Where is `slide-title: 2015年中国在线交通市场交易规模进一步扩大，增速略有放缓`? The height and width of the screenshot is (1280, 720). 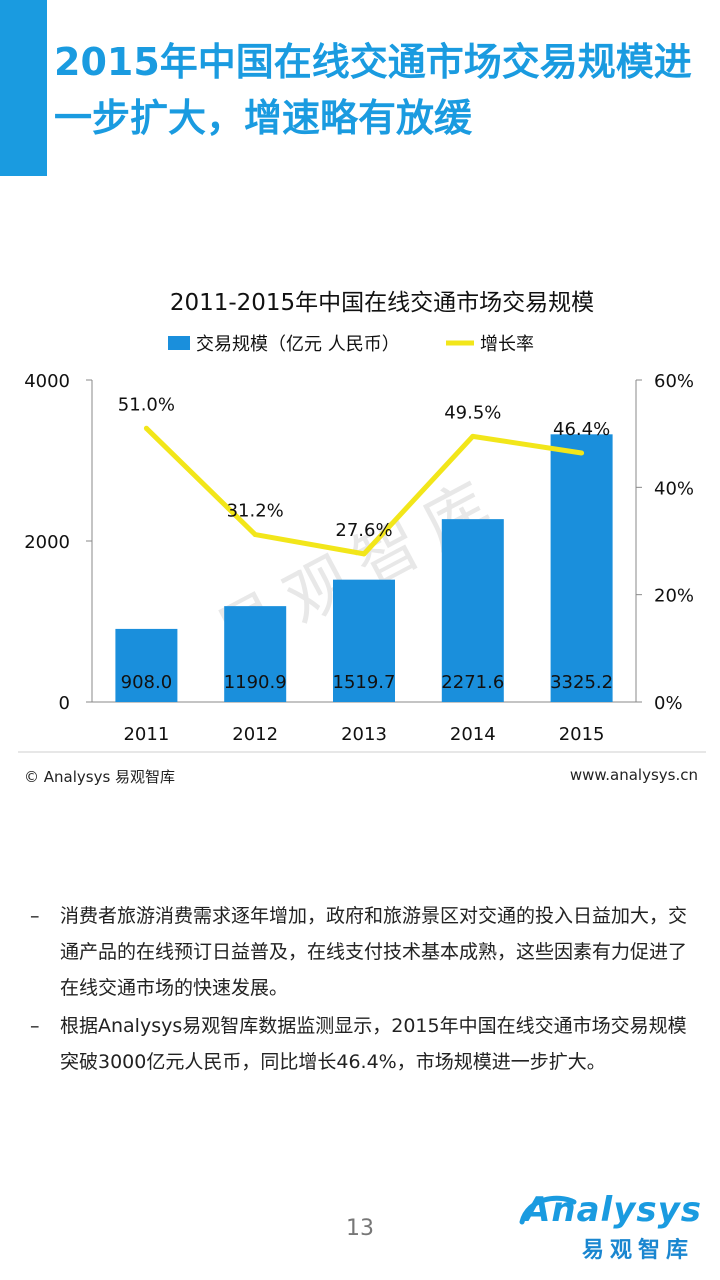
slide-title: 2015年中国在线交通市场交易规模进一步扩大，增速略有放缓 is located at coordinates (373, 90).